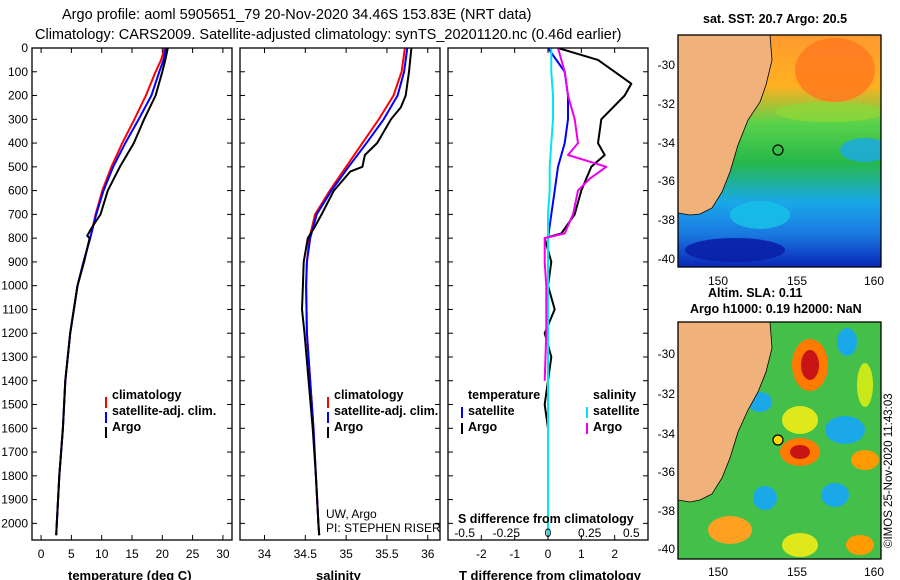 The image size is (900, 580). Describe the element at coordinates (14, 286) in the screenshot. I see `depth-tick-label: 1000` at that location.